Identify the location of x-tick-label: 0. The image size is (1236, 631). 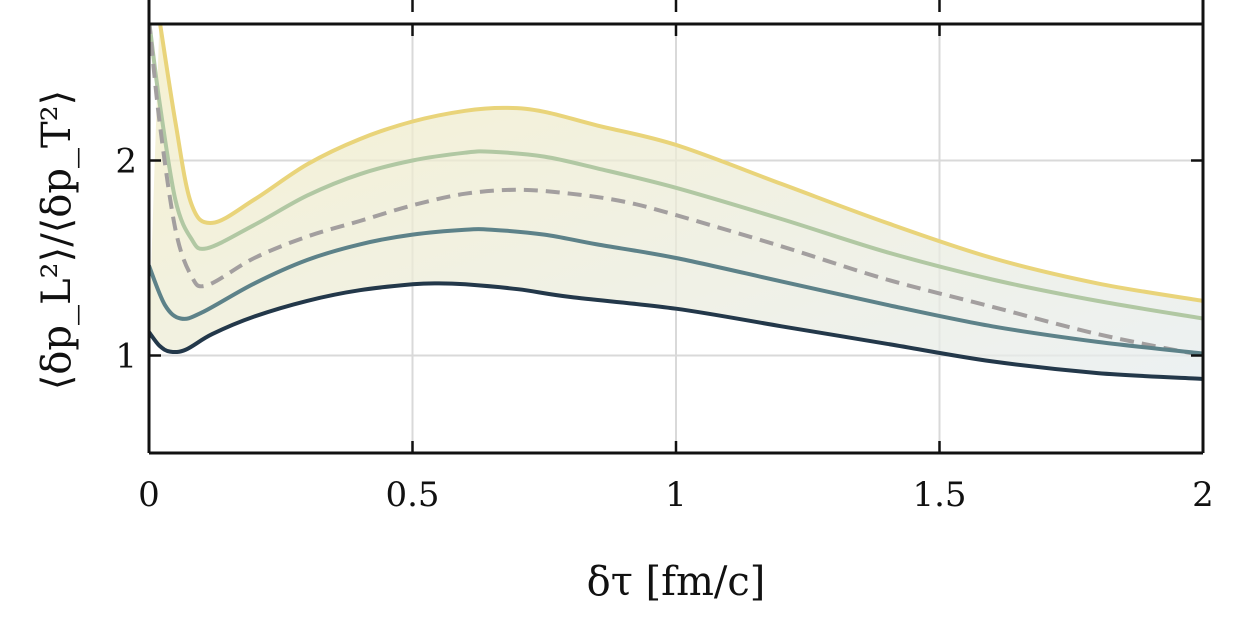
(149, 495).